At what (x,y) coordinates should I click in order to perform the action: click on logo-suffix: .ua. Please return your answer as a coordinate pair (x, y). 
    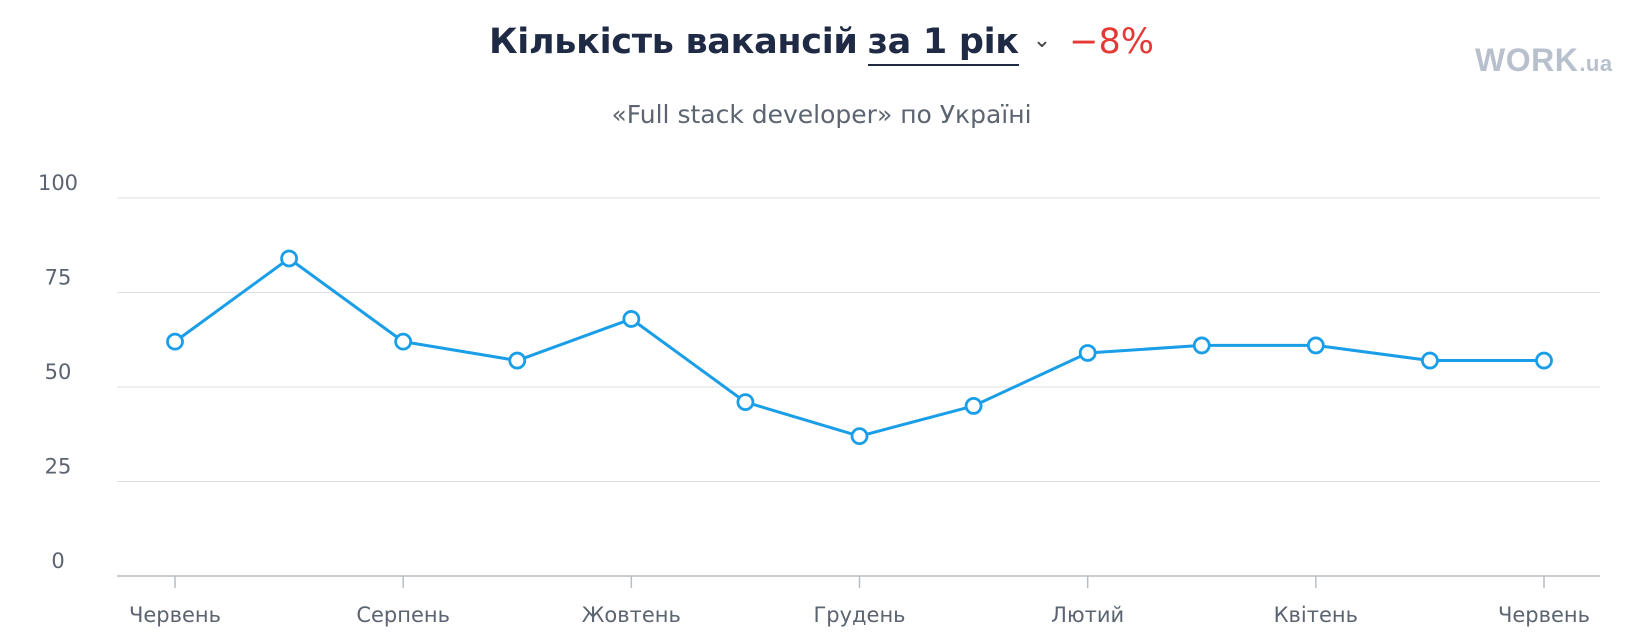
    Looking at the image, I should click on (1596, 63).